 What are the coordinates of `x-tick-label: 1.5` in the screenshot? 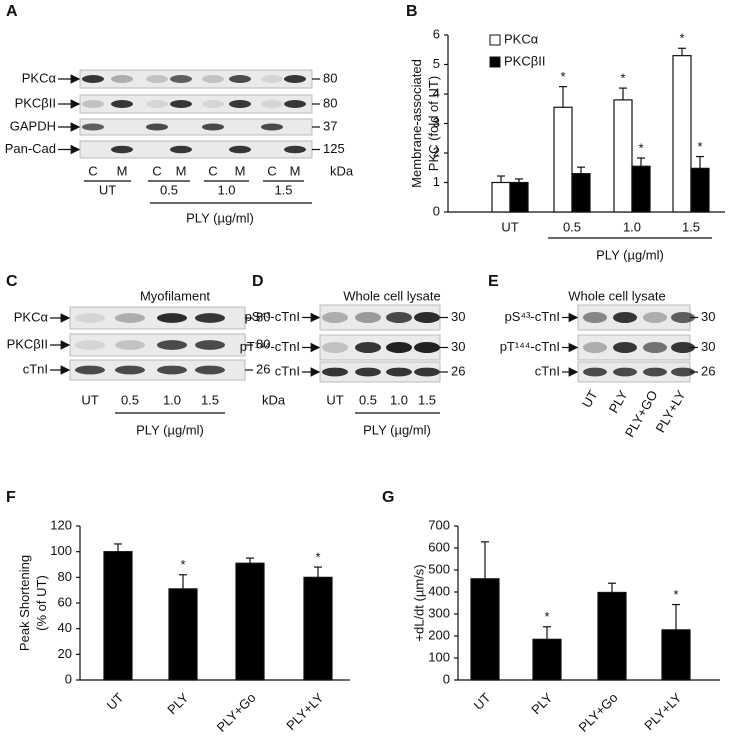 It's located at (691, 226).